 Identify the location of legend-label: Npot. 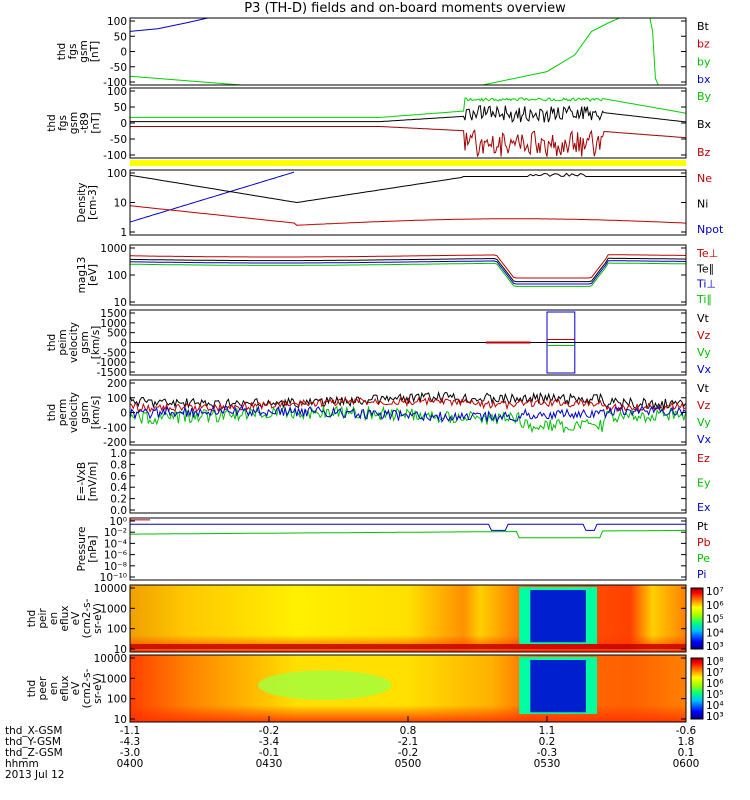
(710, 229).